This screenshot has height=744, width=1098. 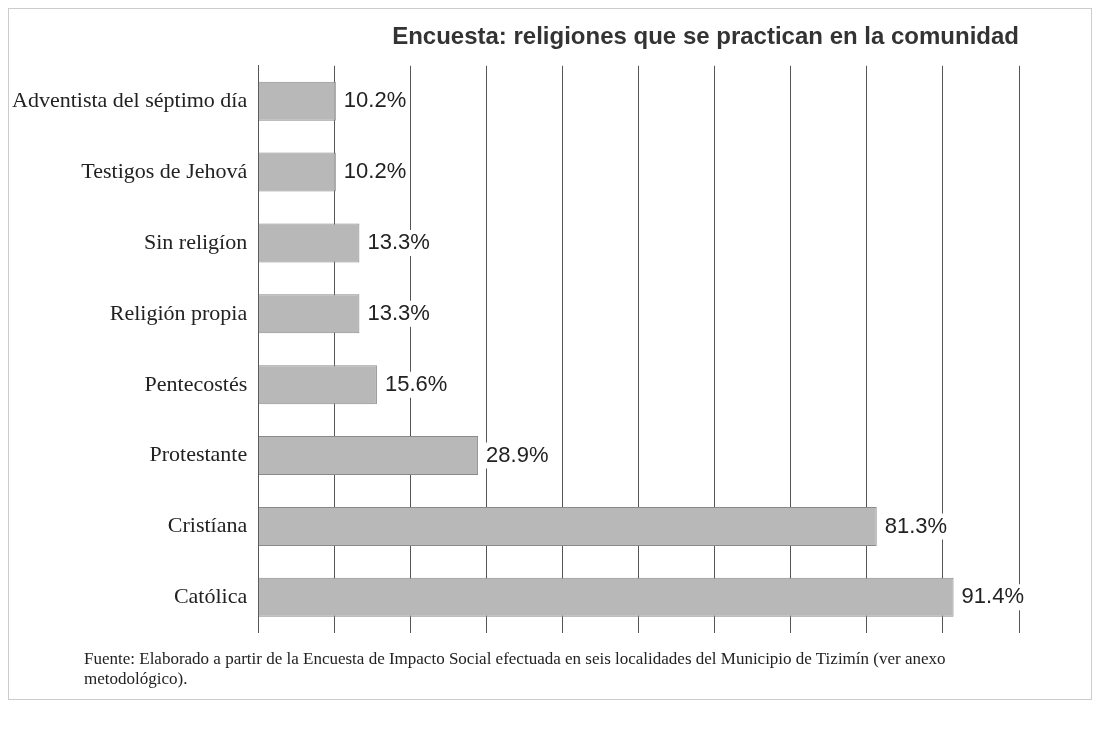 I want to click on y-tick-label: Sin religíon, so click(x=195, y=241).